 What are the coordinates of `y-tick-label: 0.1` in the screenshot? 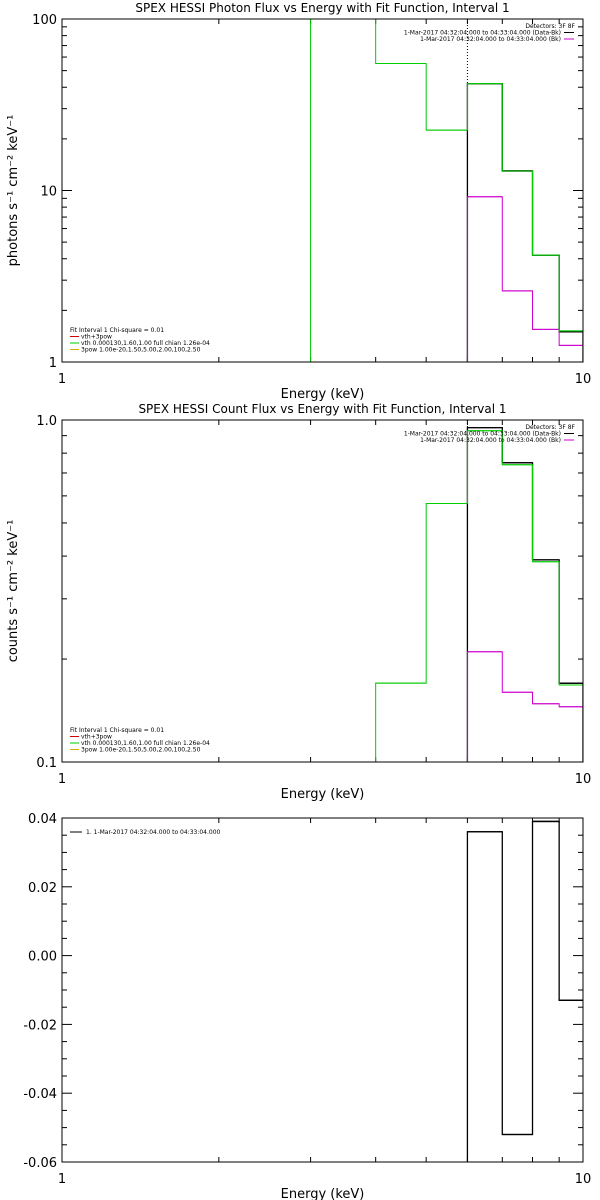 It's located at (46, 763).